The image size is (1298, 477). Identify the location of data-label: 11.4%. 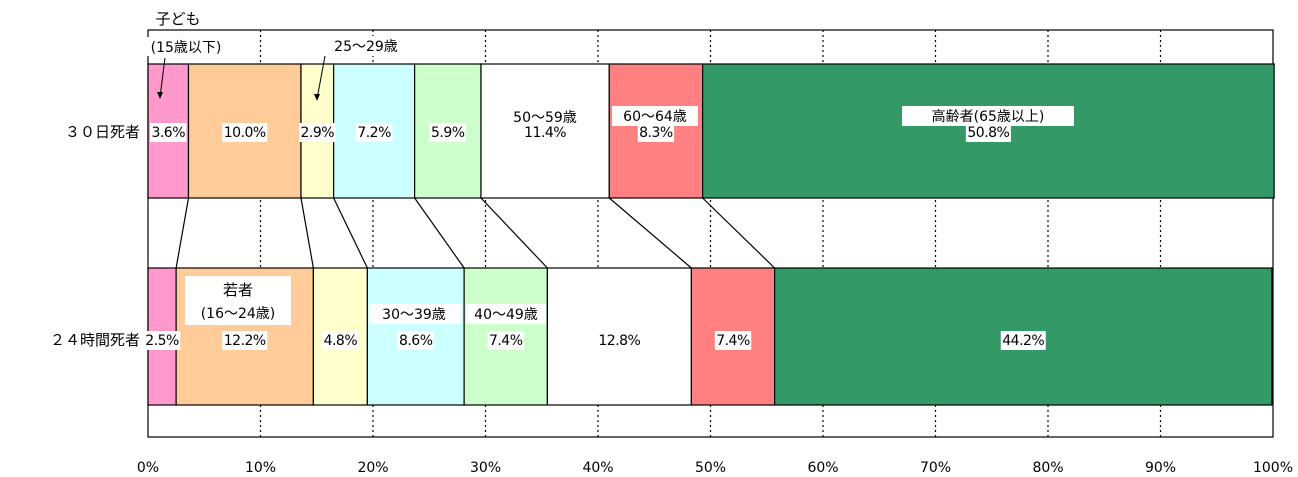
(545, 133).